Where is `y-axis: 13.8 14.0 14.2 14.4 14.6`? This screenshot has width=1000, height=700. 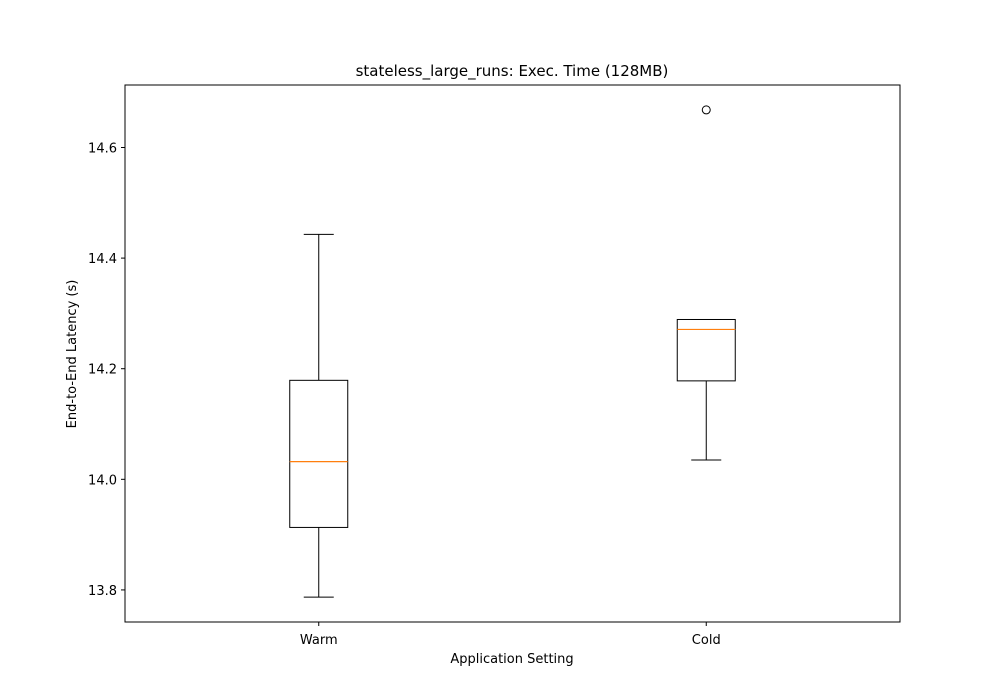 y-axis: 13.8 14.0 14.2 14.4 14.6 is located at coordinates (106, 370).